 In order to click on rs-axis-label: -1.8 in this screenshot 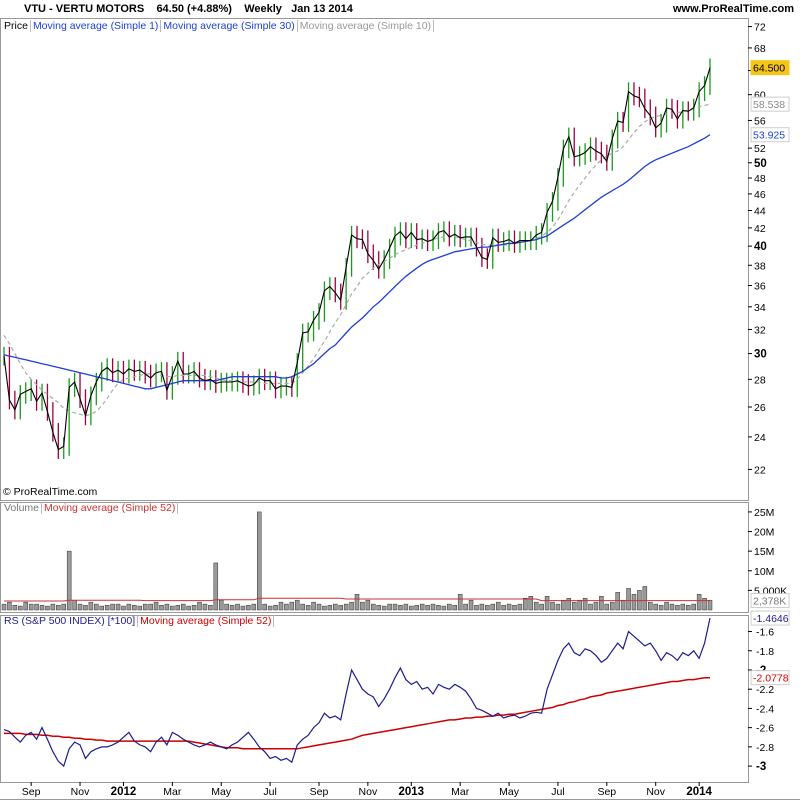, I will do `click(765, 652)`.